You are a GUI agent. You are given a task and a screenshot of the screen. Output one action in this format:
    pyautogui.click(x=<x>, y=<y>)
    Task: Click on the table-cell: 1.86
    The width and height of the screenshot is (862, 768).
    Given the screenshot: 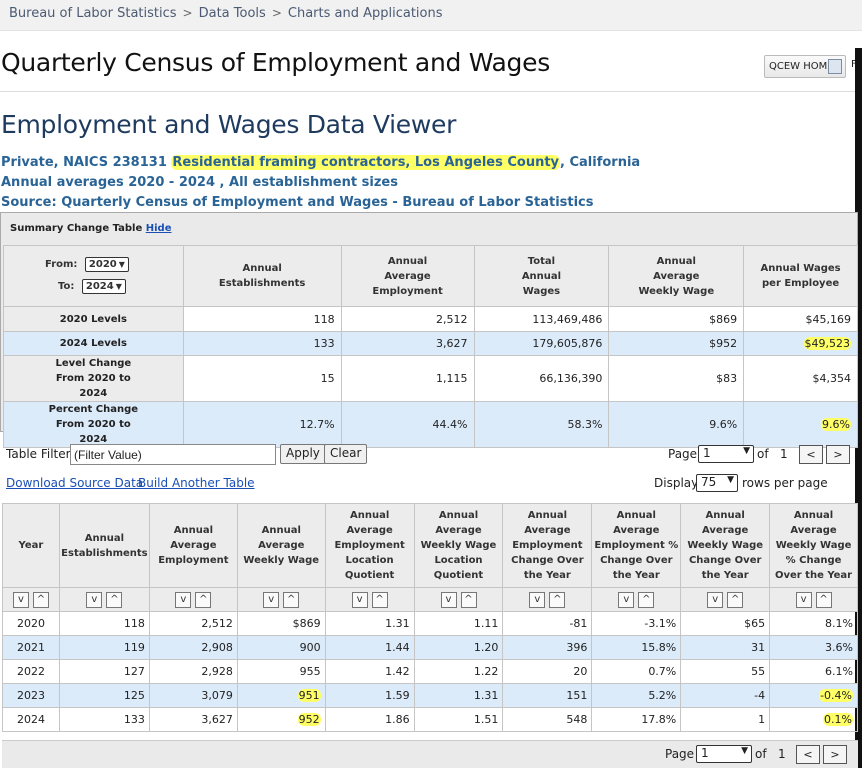 What is the action you would take?
    pyautogui.click(x=369, y=719)
    